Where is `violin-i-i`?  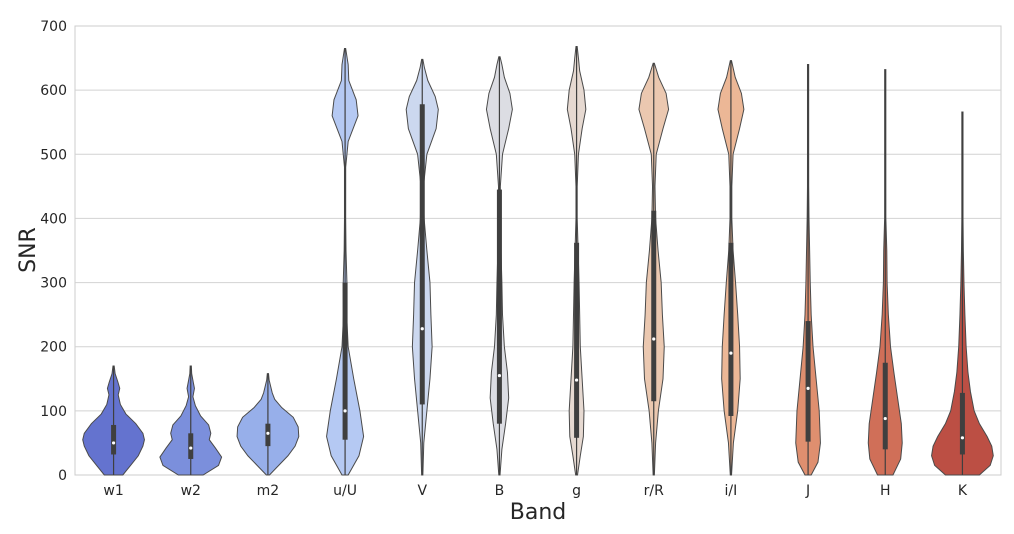
violin-i-i is located at coordinates (731, 268).